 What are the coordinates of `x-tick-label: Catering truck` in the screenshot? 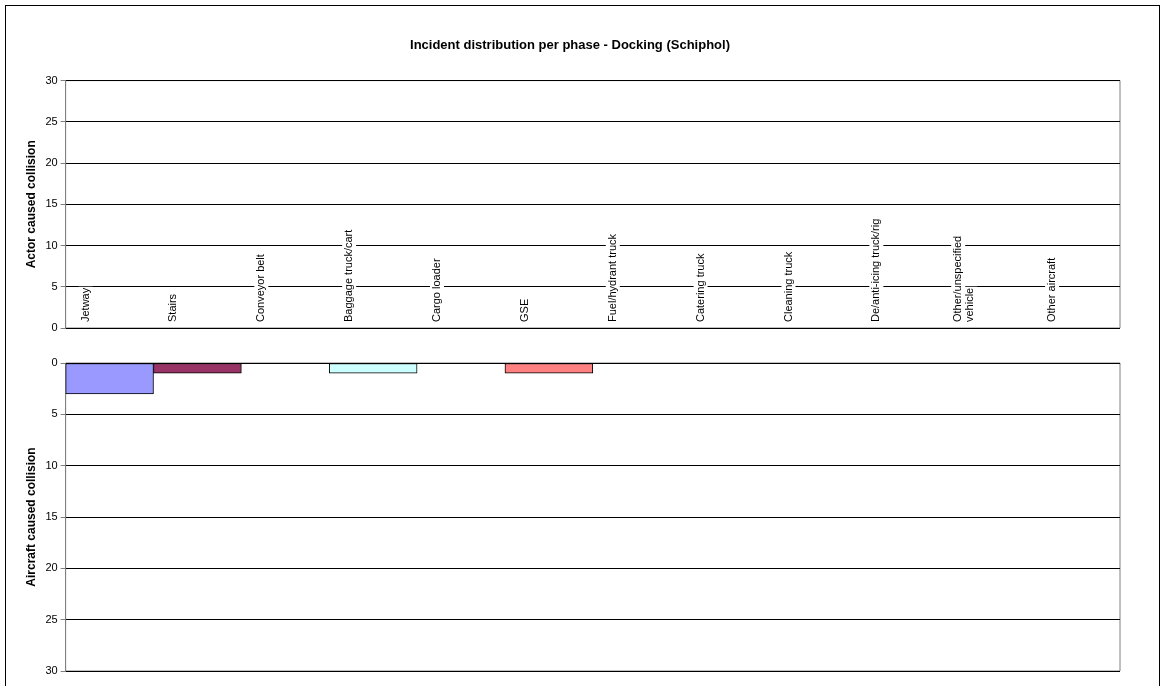 It's located at (699, 287).